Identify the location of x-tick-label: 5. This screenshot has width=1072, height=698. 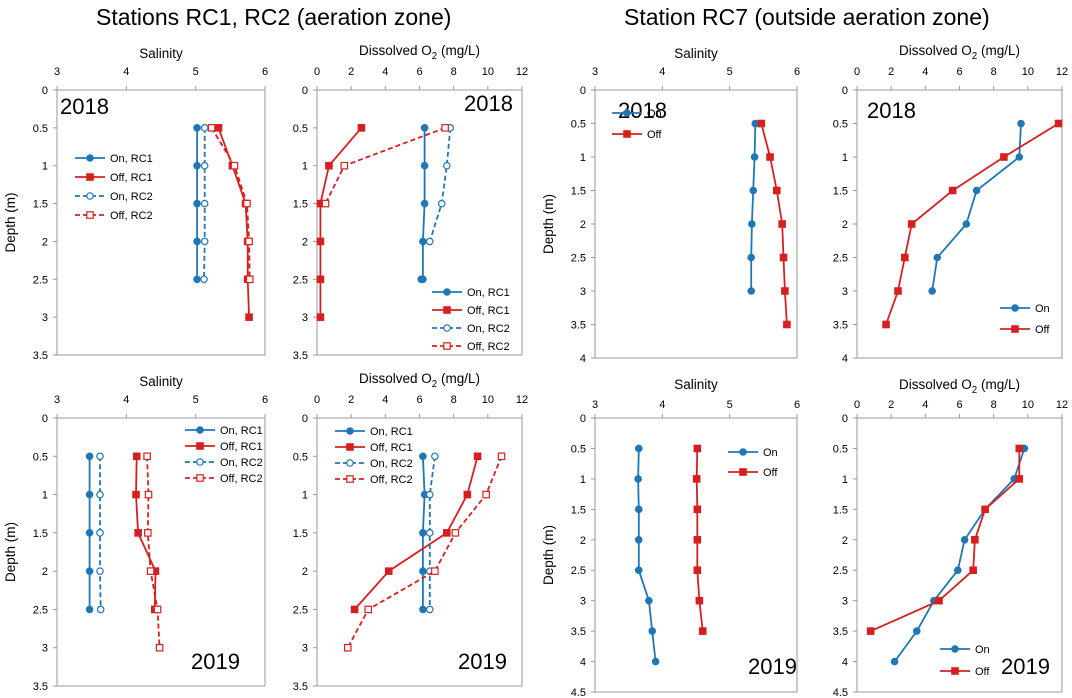
(730, 72).